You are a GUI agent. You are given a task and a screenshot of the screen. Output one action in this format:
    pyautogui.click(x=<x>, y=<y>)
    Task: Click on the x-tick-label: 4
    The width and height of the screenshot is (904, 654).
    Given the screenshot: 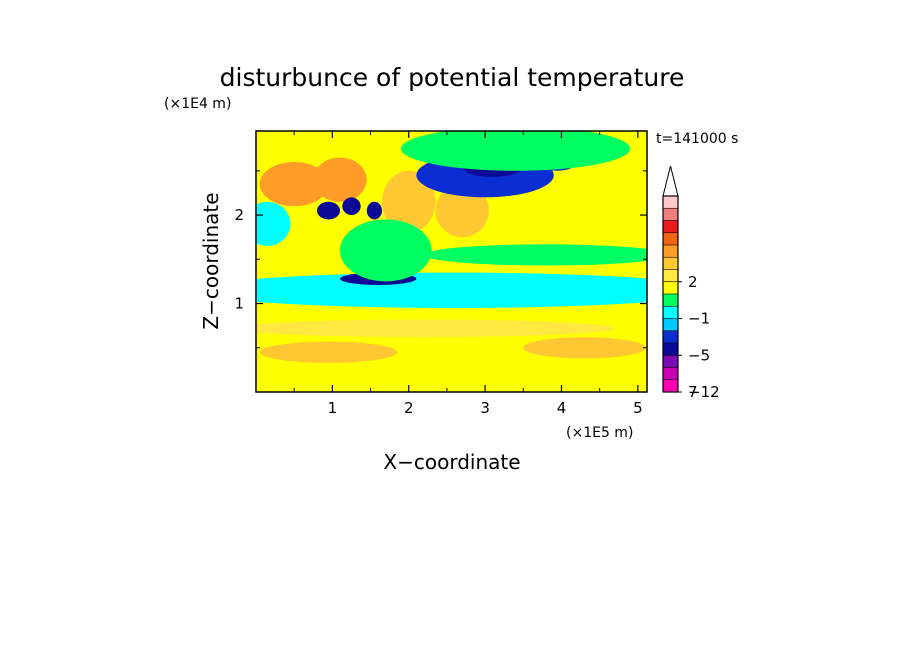 What is the action you would take?
    pyautogui.click(x=562, y=408)
    